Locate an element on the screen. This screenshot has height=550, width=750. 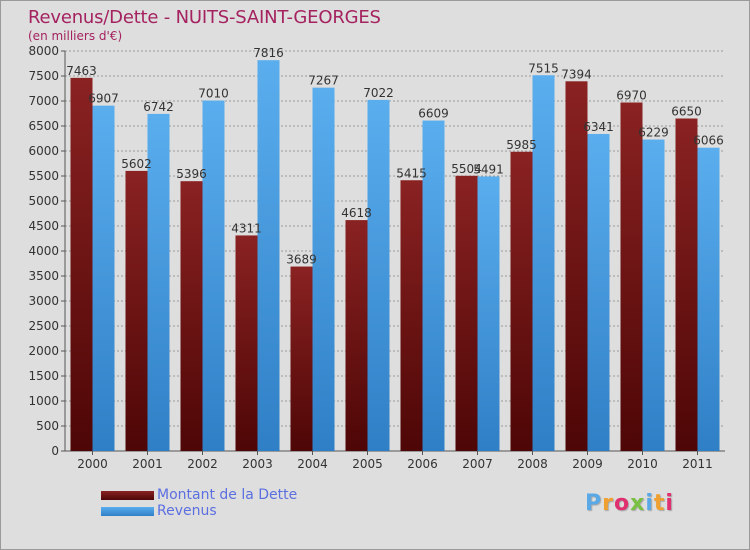
data-label: 7816 is located at coordinates (268, 53).